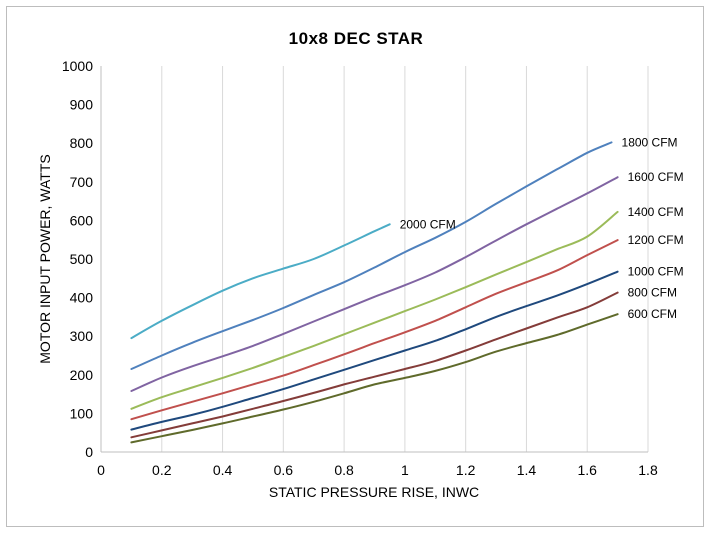 Image resolution: width=711 pixels, height=533 pixels. What do you see at coordinates (650, 142) in the screenshot?
I see `series-label-1800-cfm: 1800 CFM` at bounding box center [650, 142].